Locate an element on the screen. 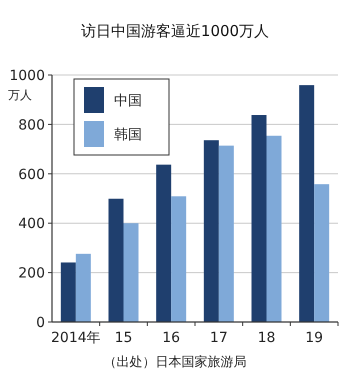 This screenshot has height=380, width=350. y-tick-label: 600 is located at coordinates (31, 174).